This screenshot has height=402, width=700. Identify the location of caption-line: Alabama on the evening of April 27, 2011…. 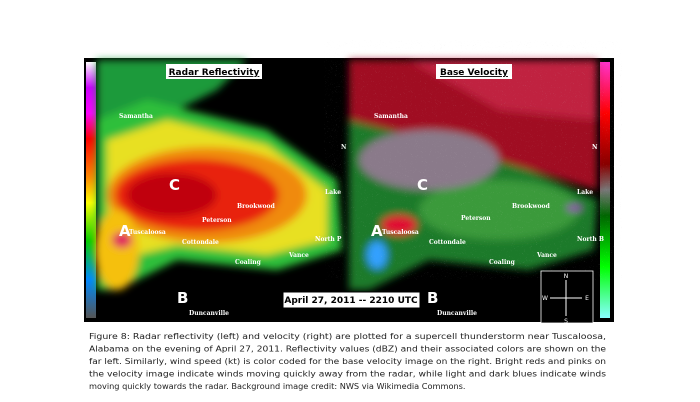
(347, 349).